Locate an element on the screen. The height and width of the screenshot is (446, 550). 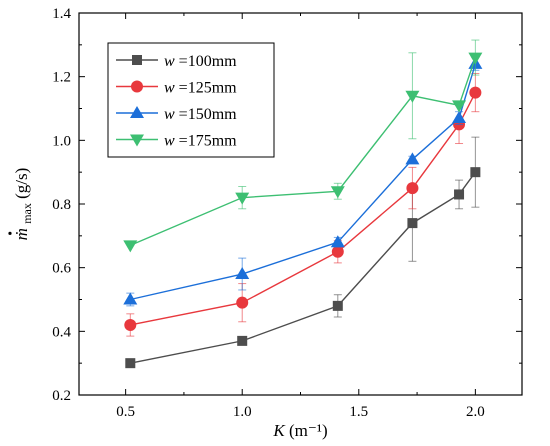
legend-label: w =125mm is located at coordinates (200, 88).